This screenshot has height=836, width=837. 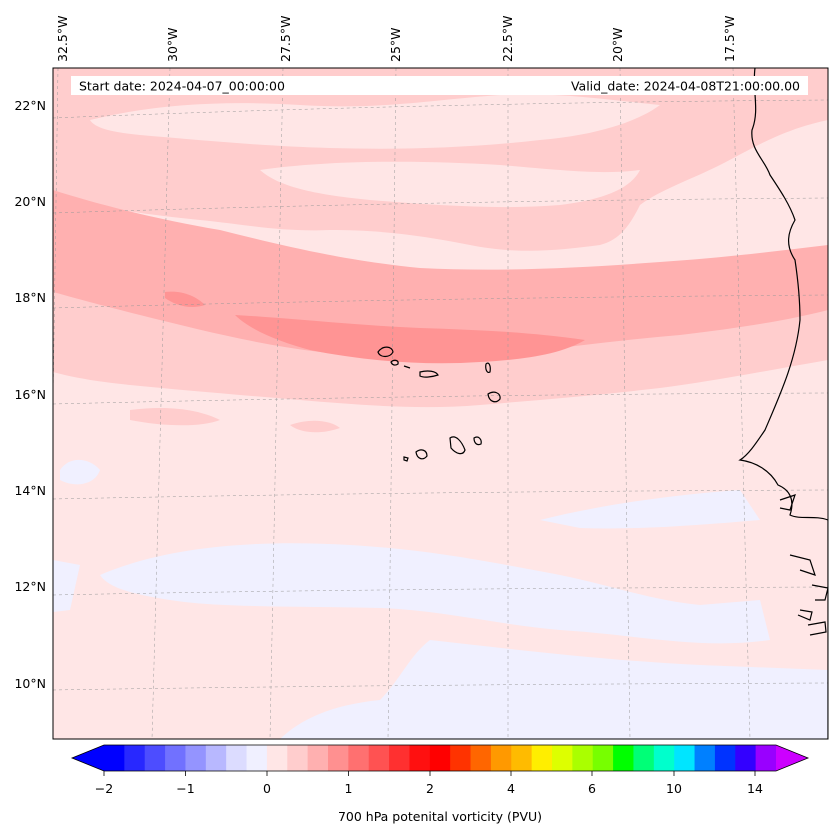 What do you see at coordinates (104, 788) in the screenshot?
I see `colorbar-tick-label: −2` at bounding box center [104, 788].